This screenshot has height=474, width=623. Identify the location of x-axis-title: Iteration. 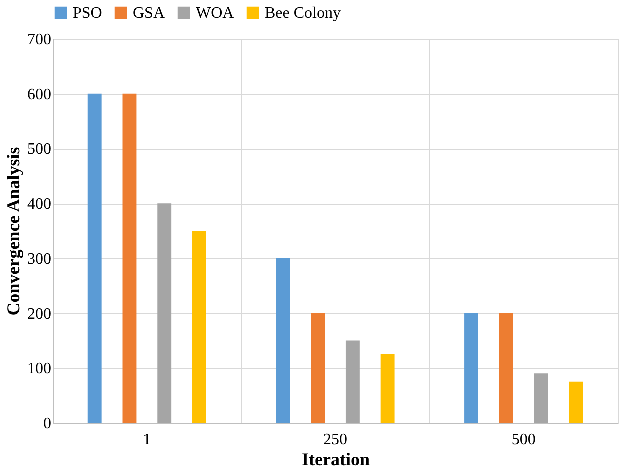
(336, 460).